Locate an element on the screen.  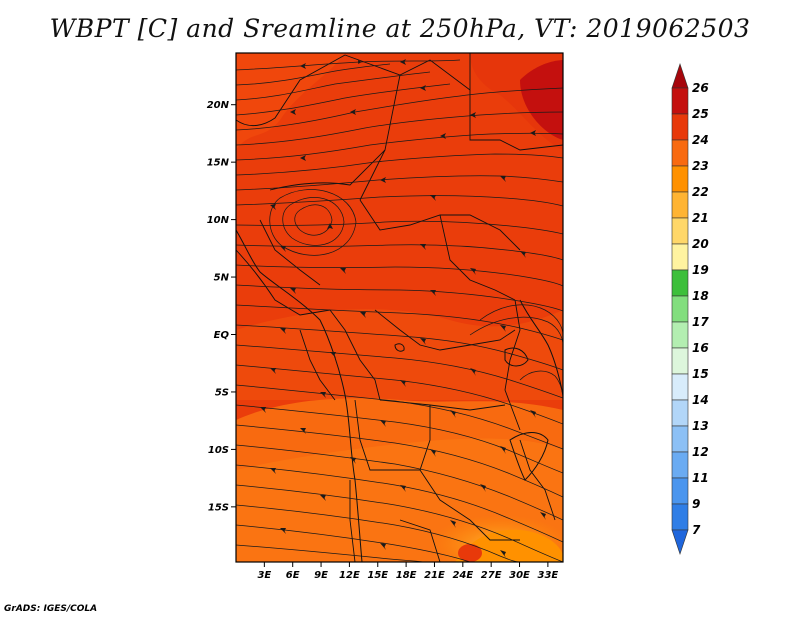
lat-label: 20N is located at coordinates (218, 105).